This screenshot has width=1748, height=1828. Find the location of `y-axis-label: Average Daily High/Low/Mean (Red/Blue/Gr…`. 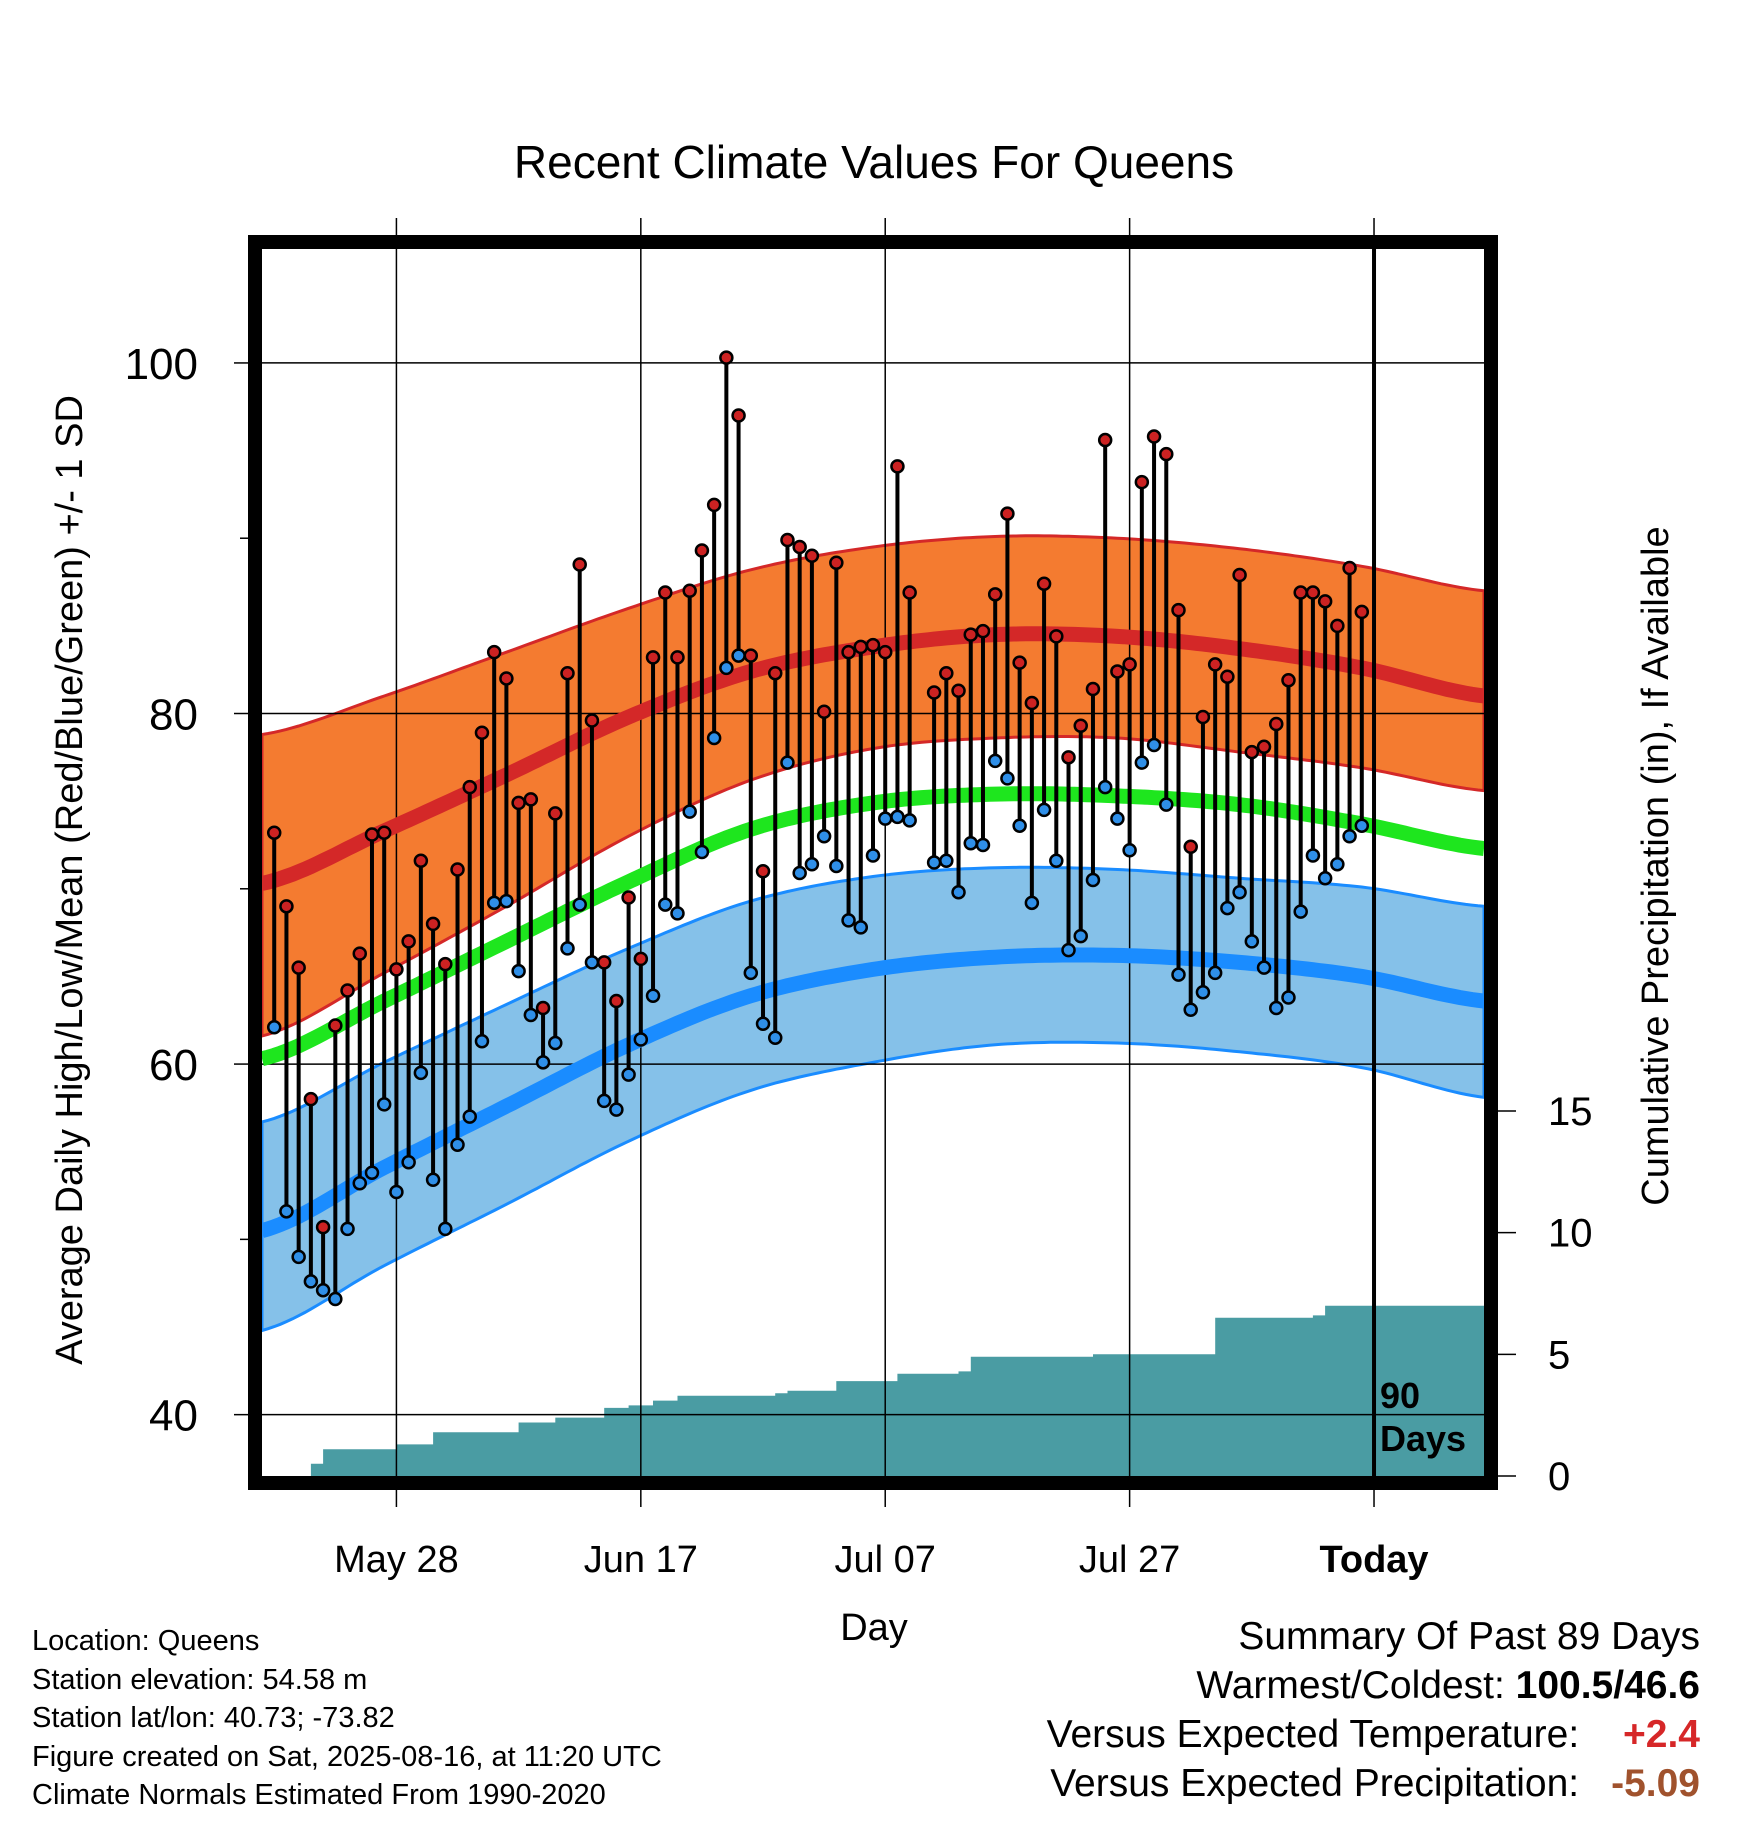

y-axis-label: Average Daily High/Low/Mean (Red/Blue/Gr… is located at coordinates (70, 880).